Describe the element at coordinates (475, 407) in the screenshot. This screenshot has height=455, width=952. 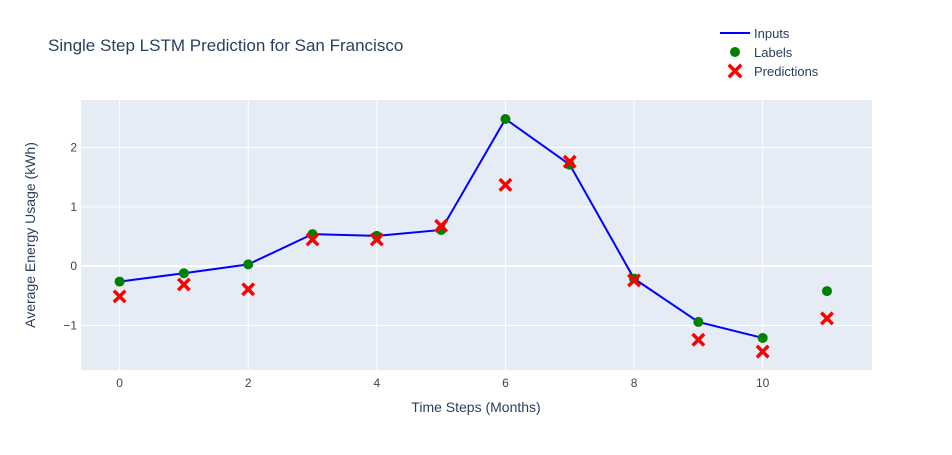
I see `x-axis-label: Time Steps (Months)` at that location.